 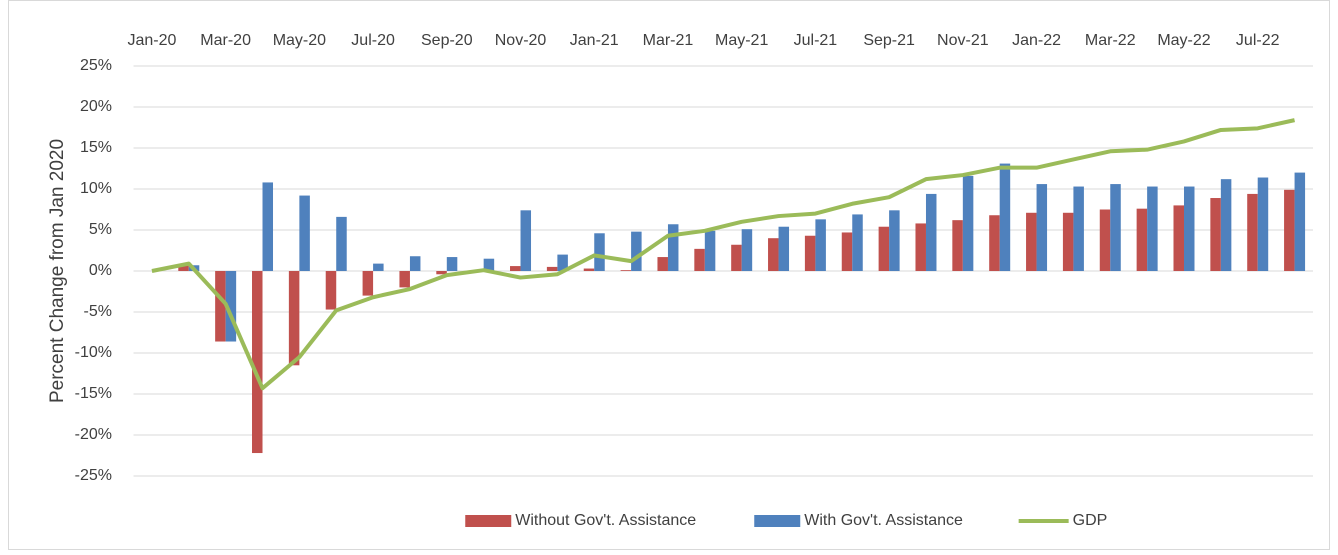 I want to click on y-tick-label: 5%, so click(x=100, y=229).